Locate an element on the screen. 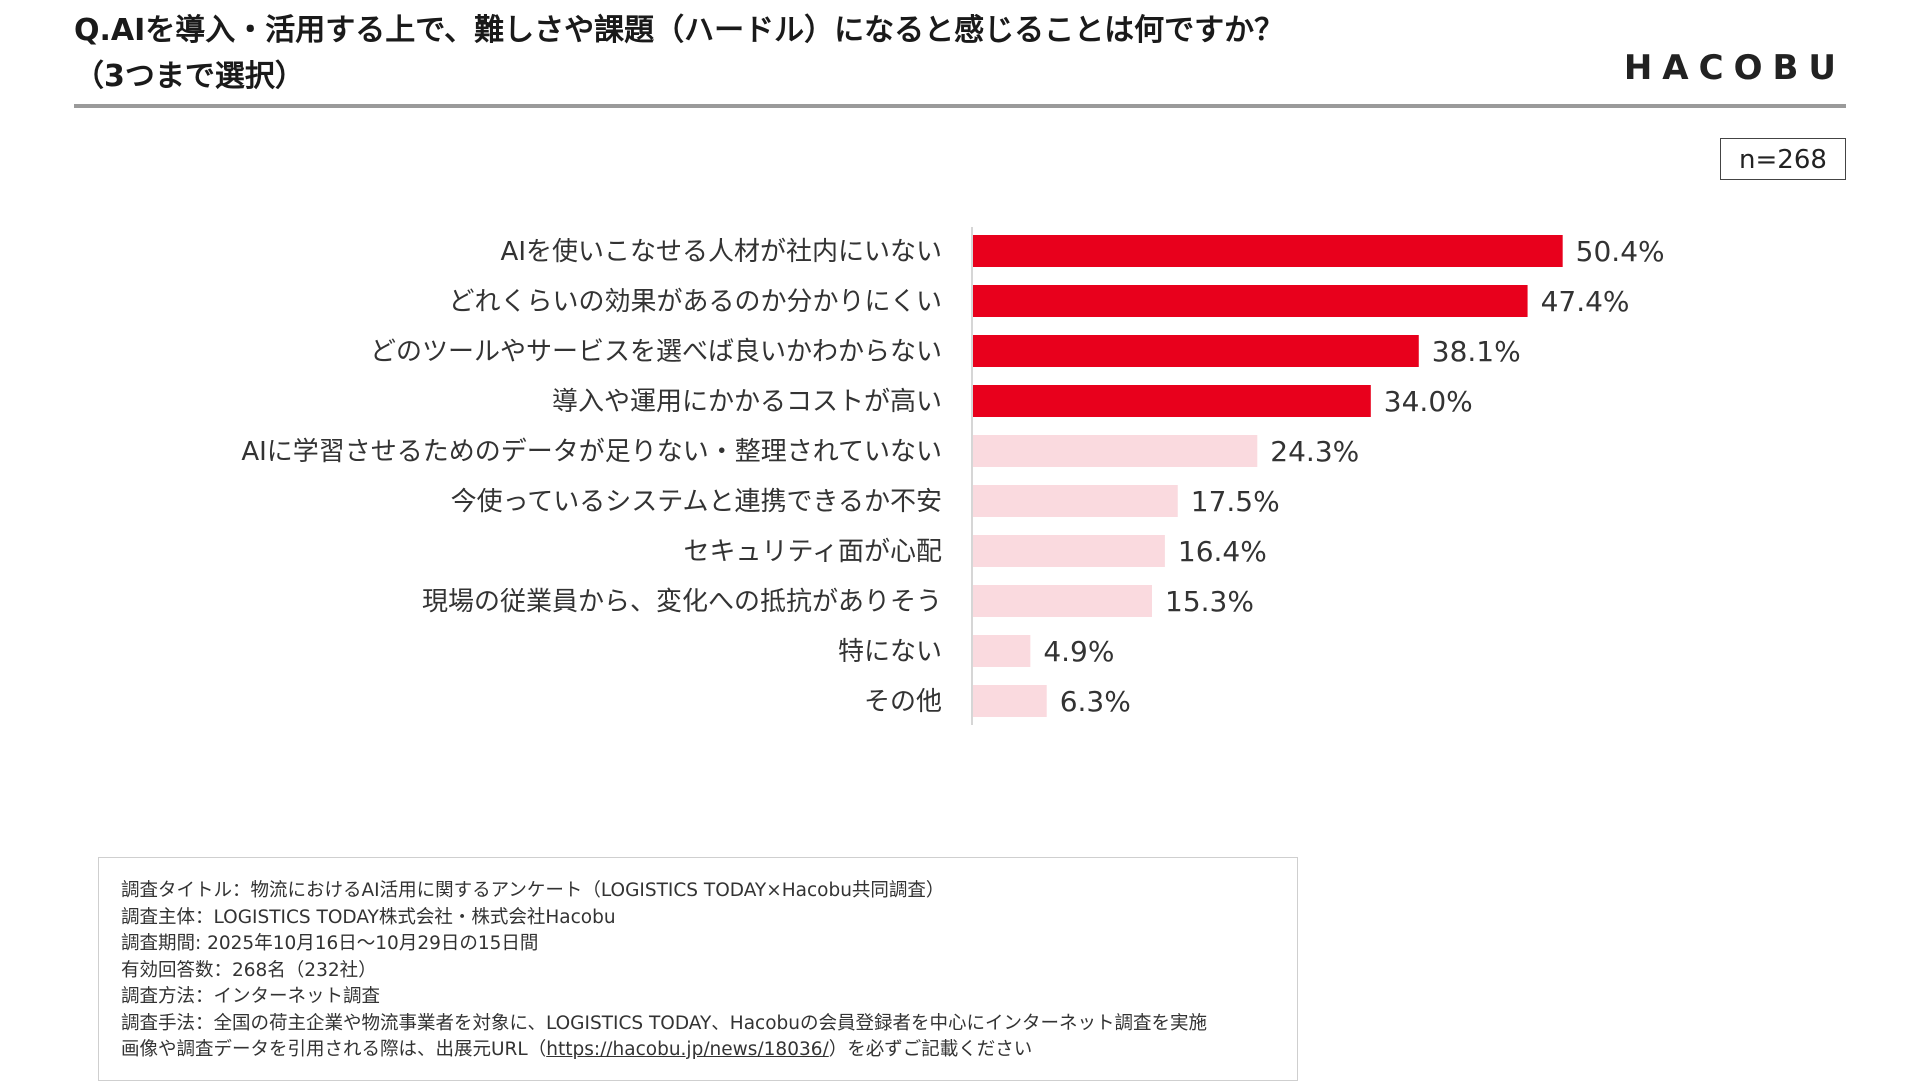  note-method: 調査方法：インターネット調査 is located at coordinates (251, 996).